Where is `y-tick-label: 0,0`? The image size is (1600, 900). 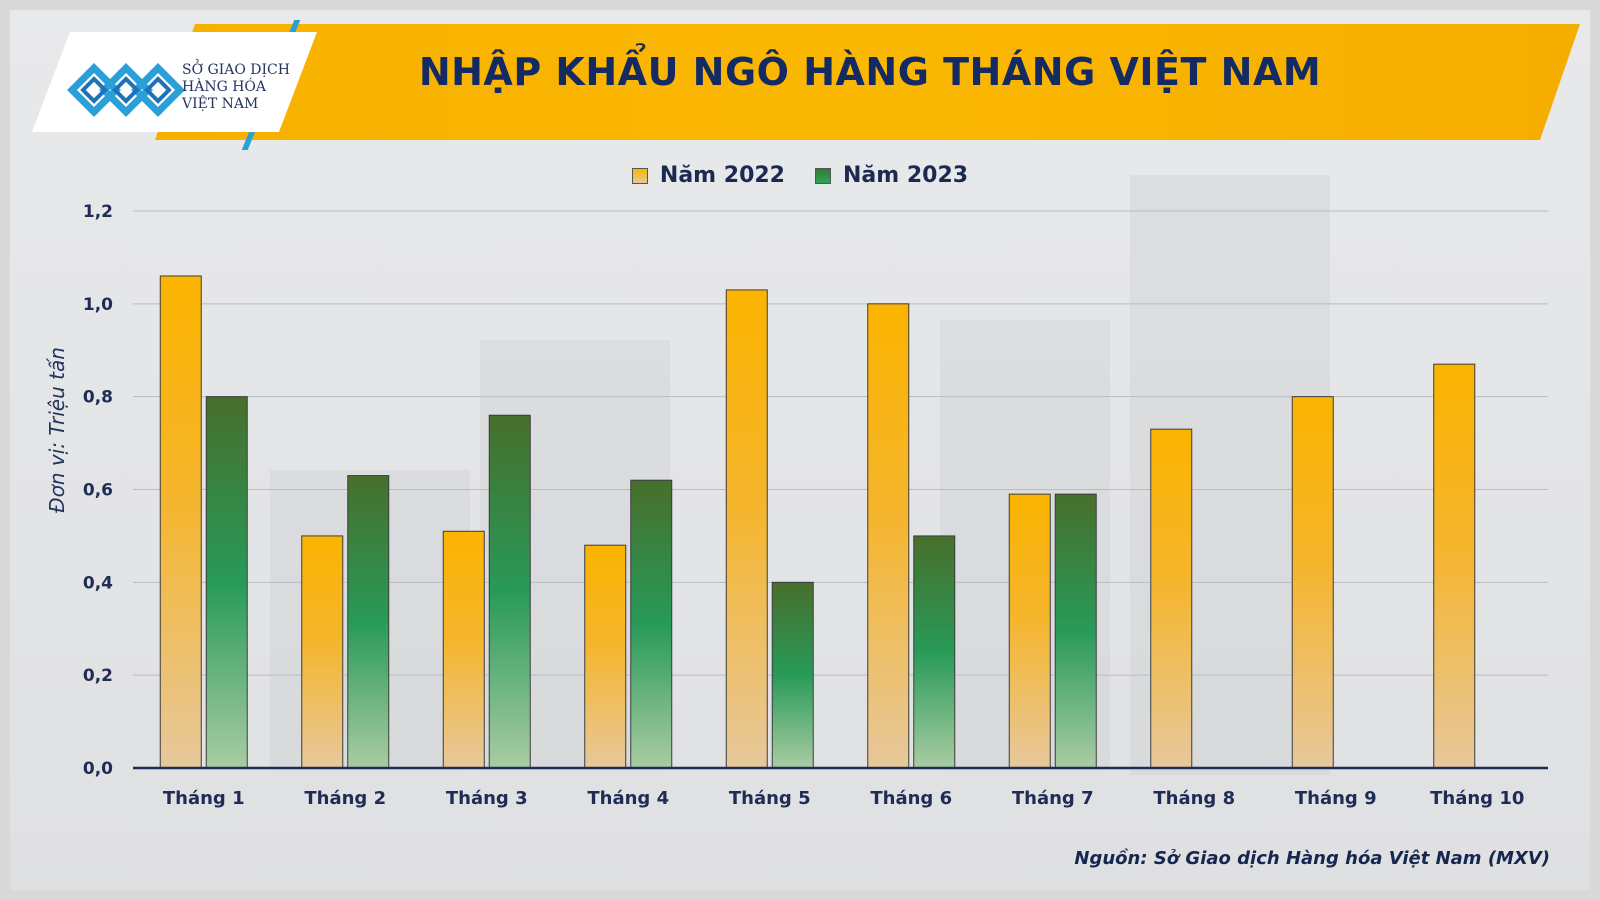
y-tick-label: 0,0 is located at coordinates (98, 769).